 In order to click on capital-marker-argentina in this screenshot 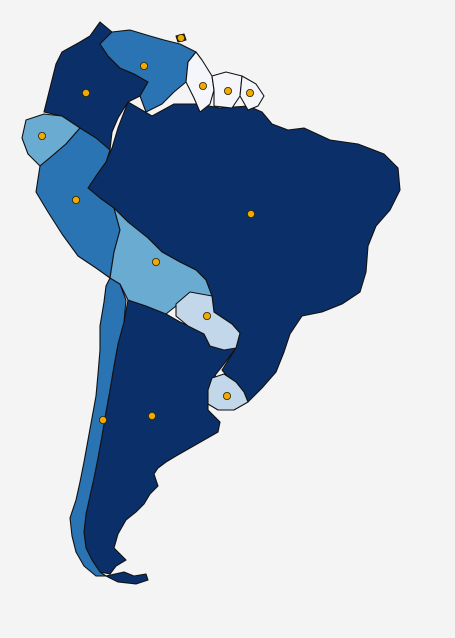, I will do `click(151, 415)`.